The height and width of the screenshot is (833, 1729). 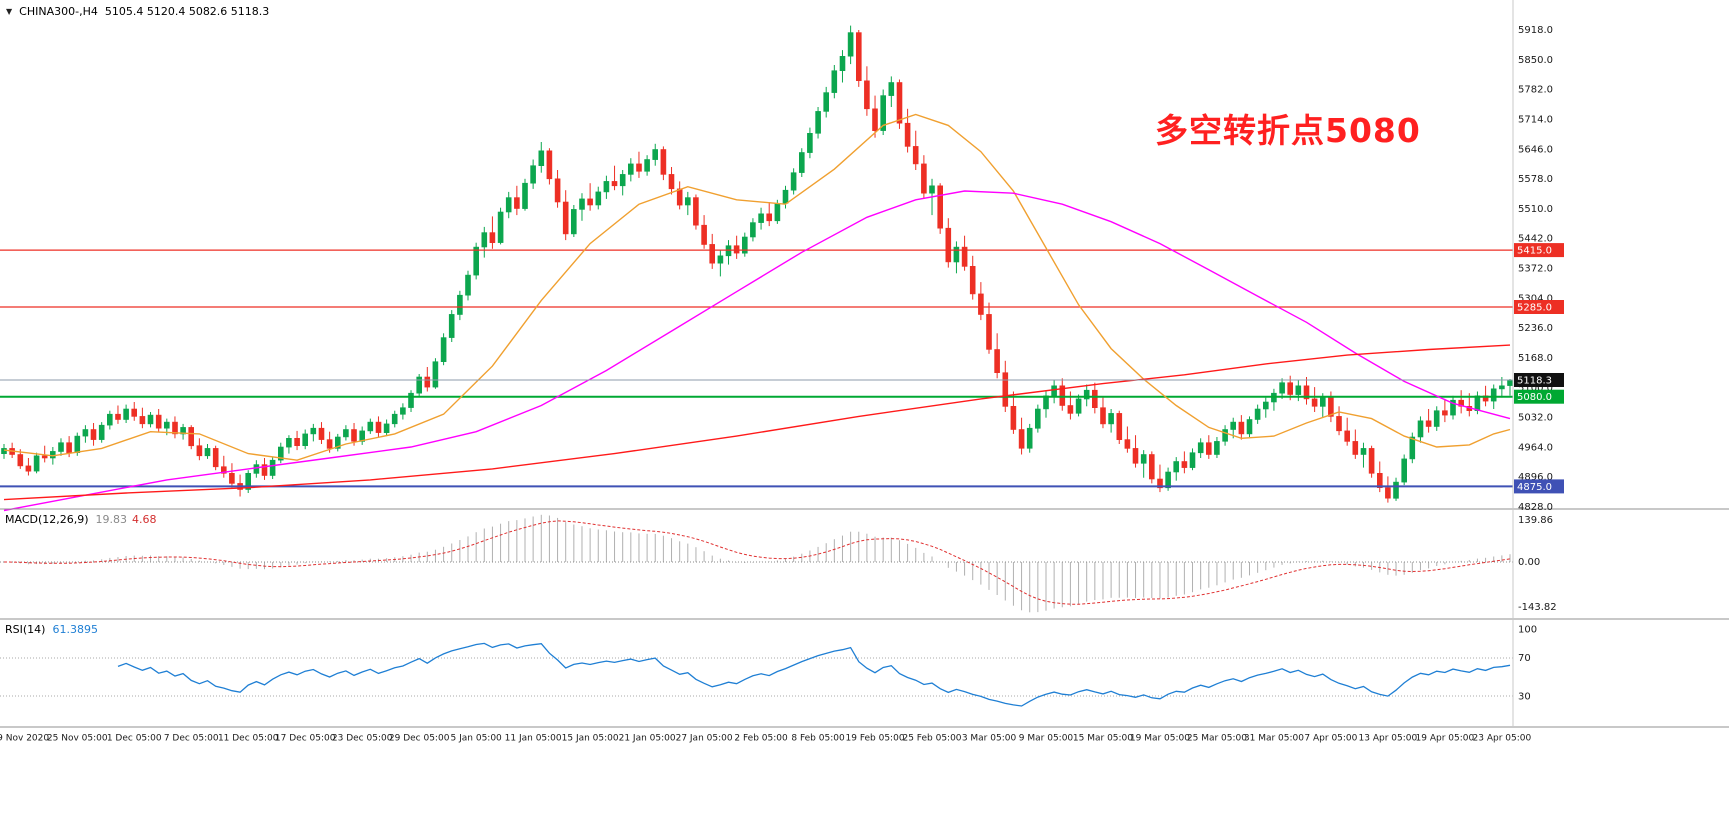 What do you see at coordinates (477, 739) in the screenshot?
I see `time-axis-label: 5 Jan 05:00` at bounding box center [477, 739].